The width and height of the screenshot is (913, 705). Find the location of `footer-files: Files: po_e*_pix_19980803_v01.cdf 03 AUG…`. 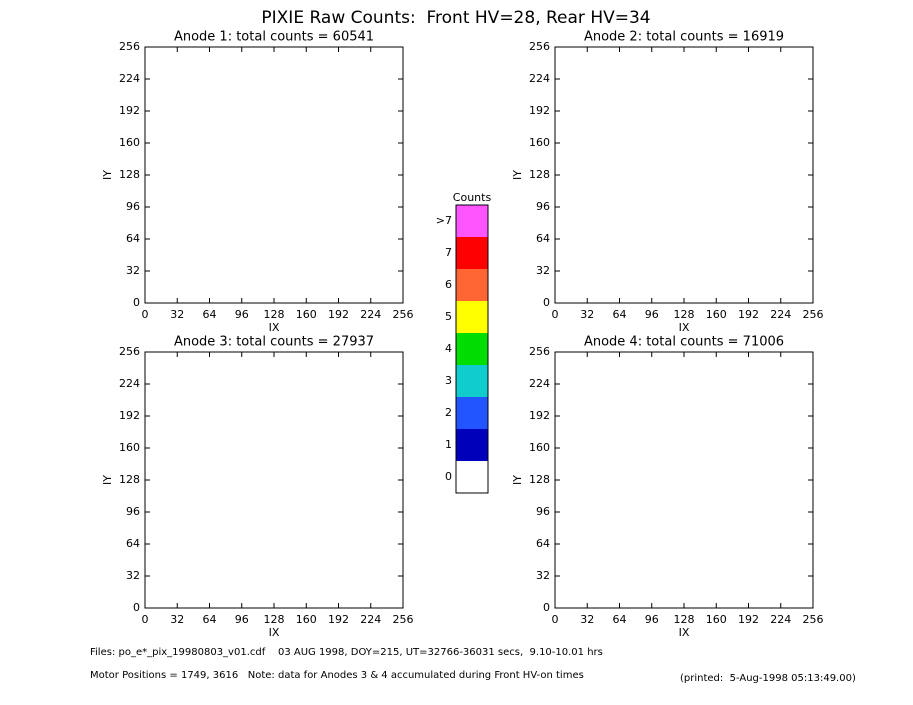

footer-files: Files: po_e*_pix_19980803_v01.cdf 03 AUG… is located at coordinates (346, 652).